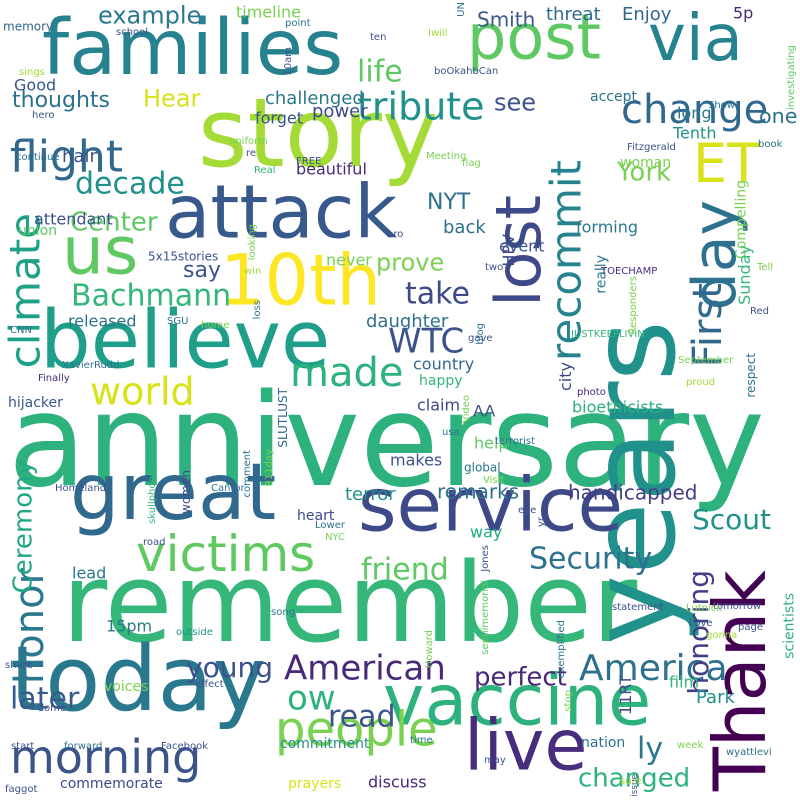  Describe the element at coordinates (700, 382) in the screenshot. I see `cloud-word: proud` at that location.